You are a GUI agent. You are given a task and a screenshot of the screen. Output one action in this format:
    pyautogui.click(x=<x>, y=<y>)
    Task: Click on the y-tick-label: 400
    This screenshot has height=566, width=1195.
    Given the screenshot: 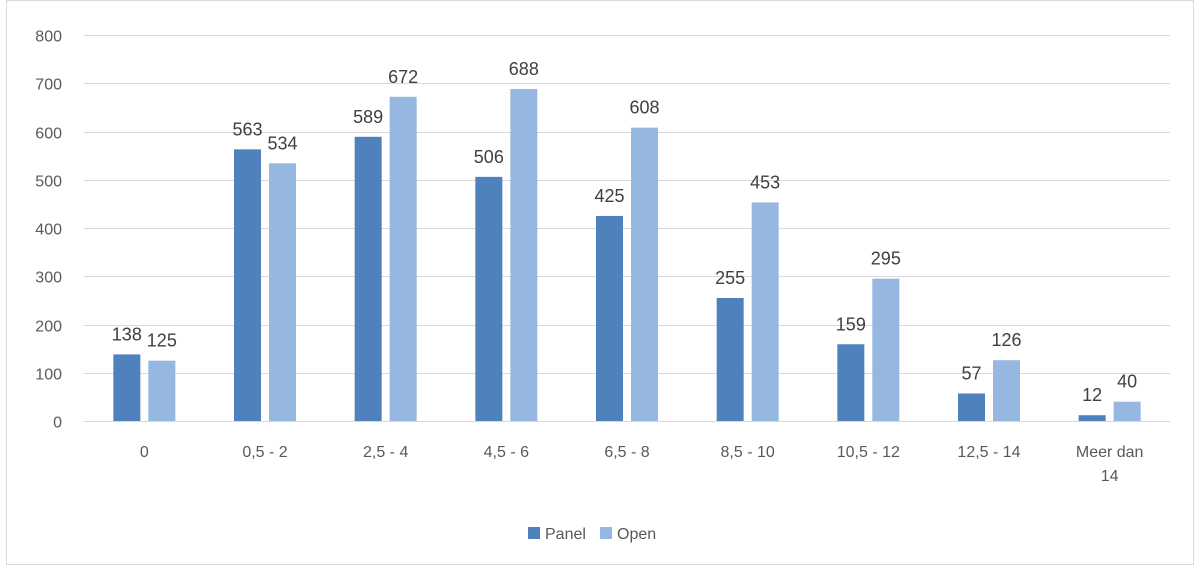 What is the action you would take?
    pyautogui.click(x=48, y=230)
    